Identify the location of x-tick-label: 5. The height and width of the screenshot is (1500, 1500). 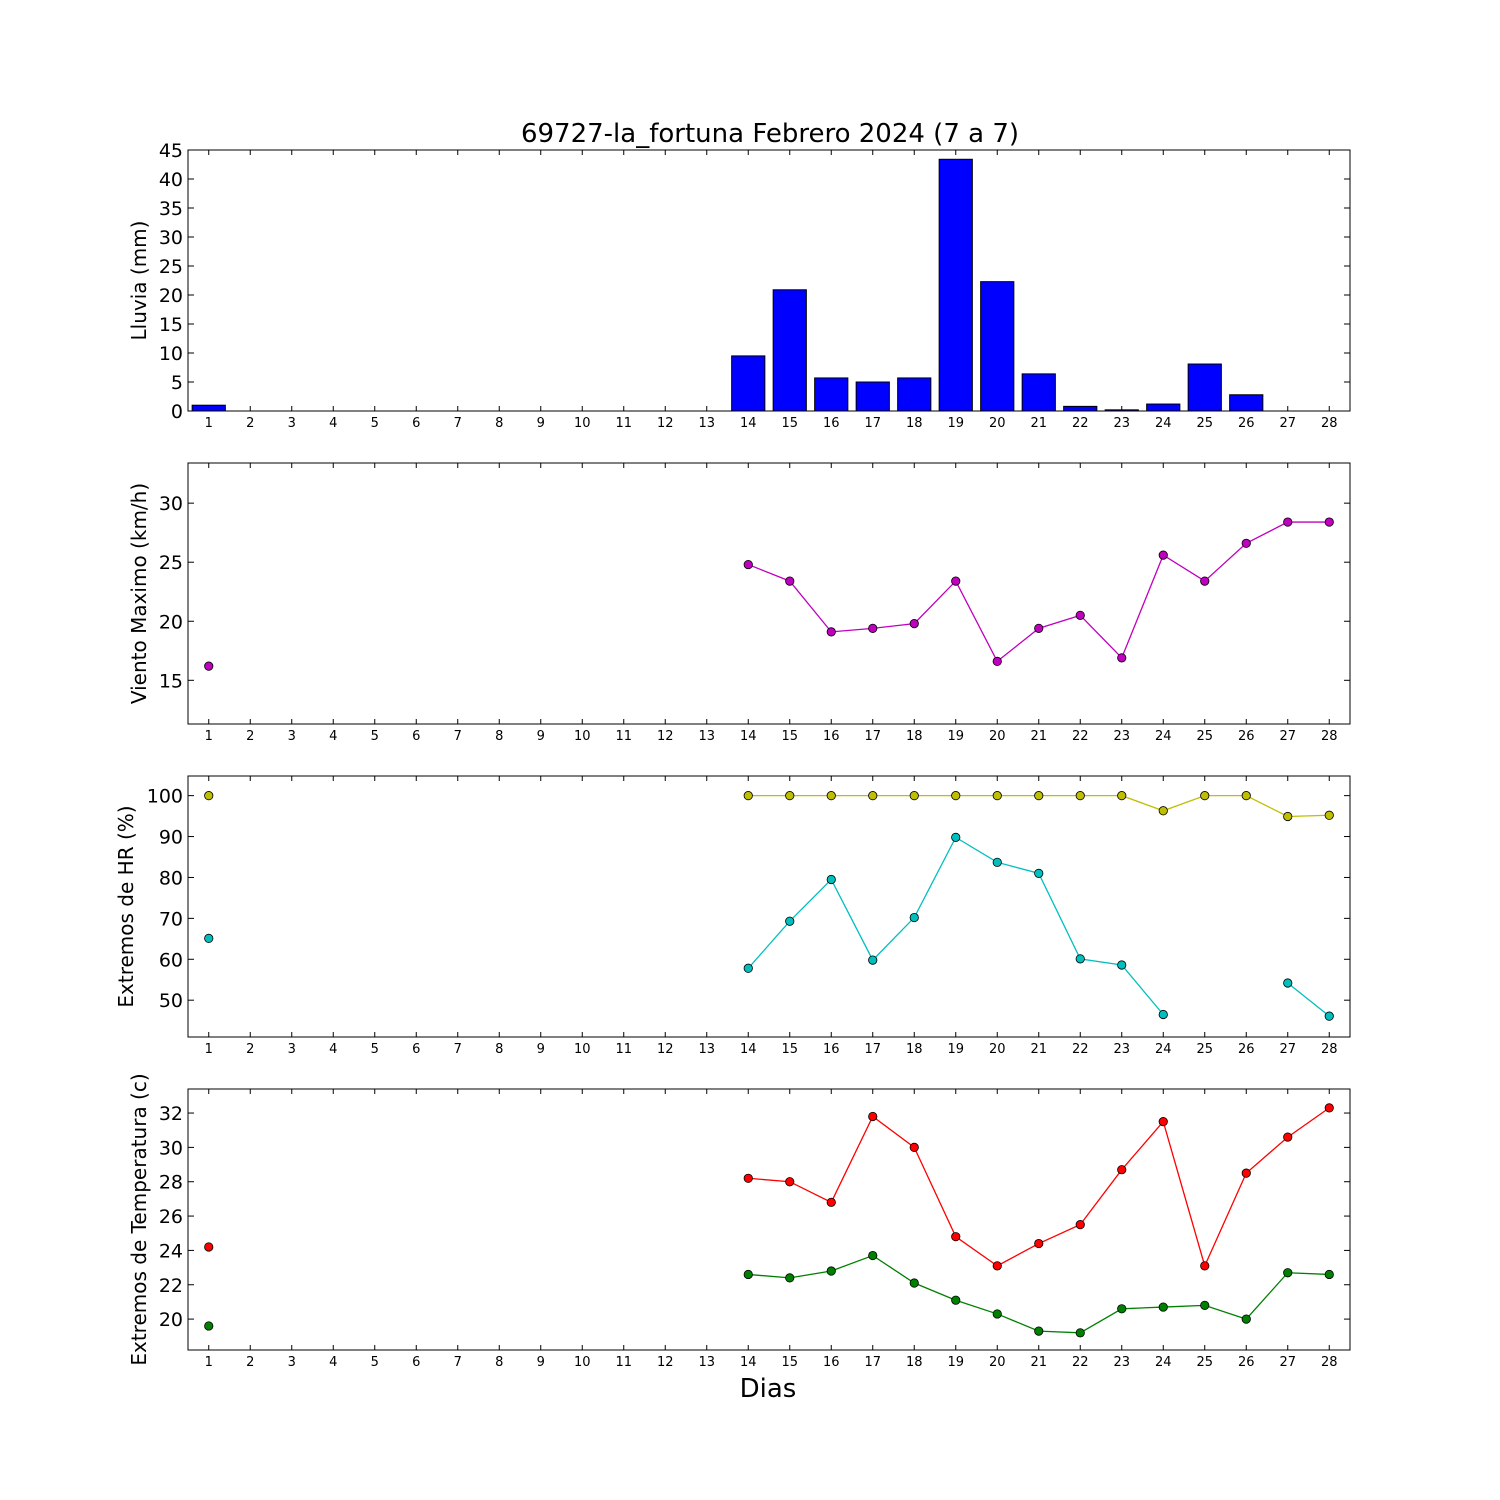
(375, 1362).